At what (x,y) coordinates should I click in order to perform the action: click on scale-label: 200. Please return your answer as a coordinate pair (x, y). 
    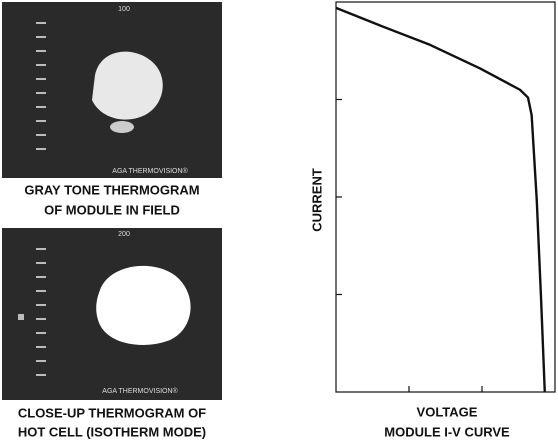
    Looking at the image, I should click on (124, 234).